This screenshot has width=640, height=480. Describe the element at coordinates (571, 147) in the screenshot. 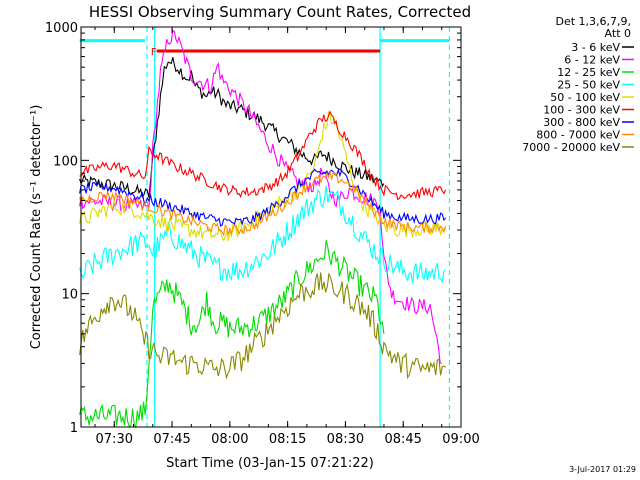

I see `legend-label-9: 7000 - 20000 keV` at that location.